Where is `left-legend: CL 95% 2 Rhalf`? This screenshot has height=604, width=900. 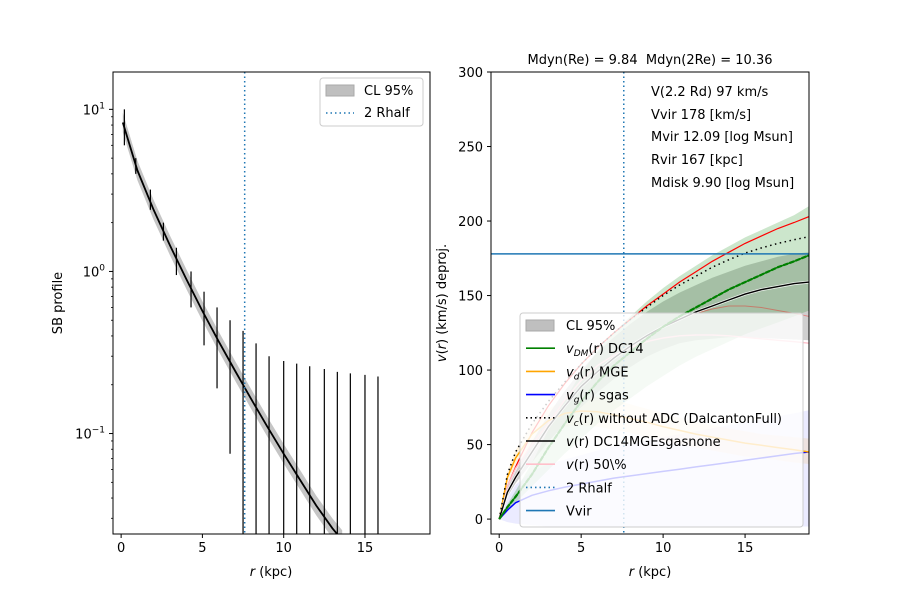
left-legend: CL 95% 2 Rhalf is located at coordinates (371, 102).